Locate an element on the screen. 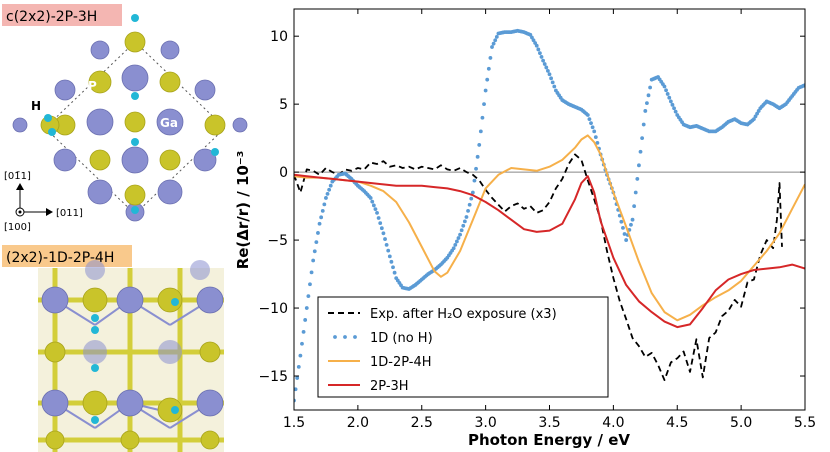  y-tick-label: 10 is located at coordinates (279, 37).